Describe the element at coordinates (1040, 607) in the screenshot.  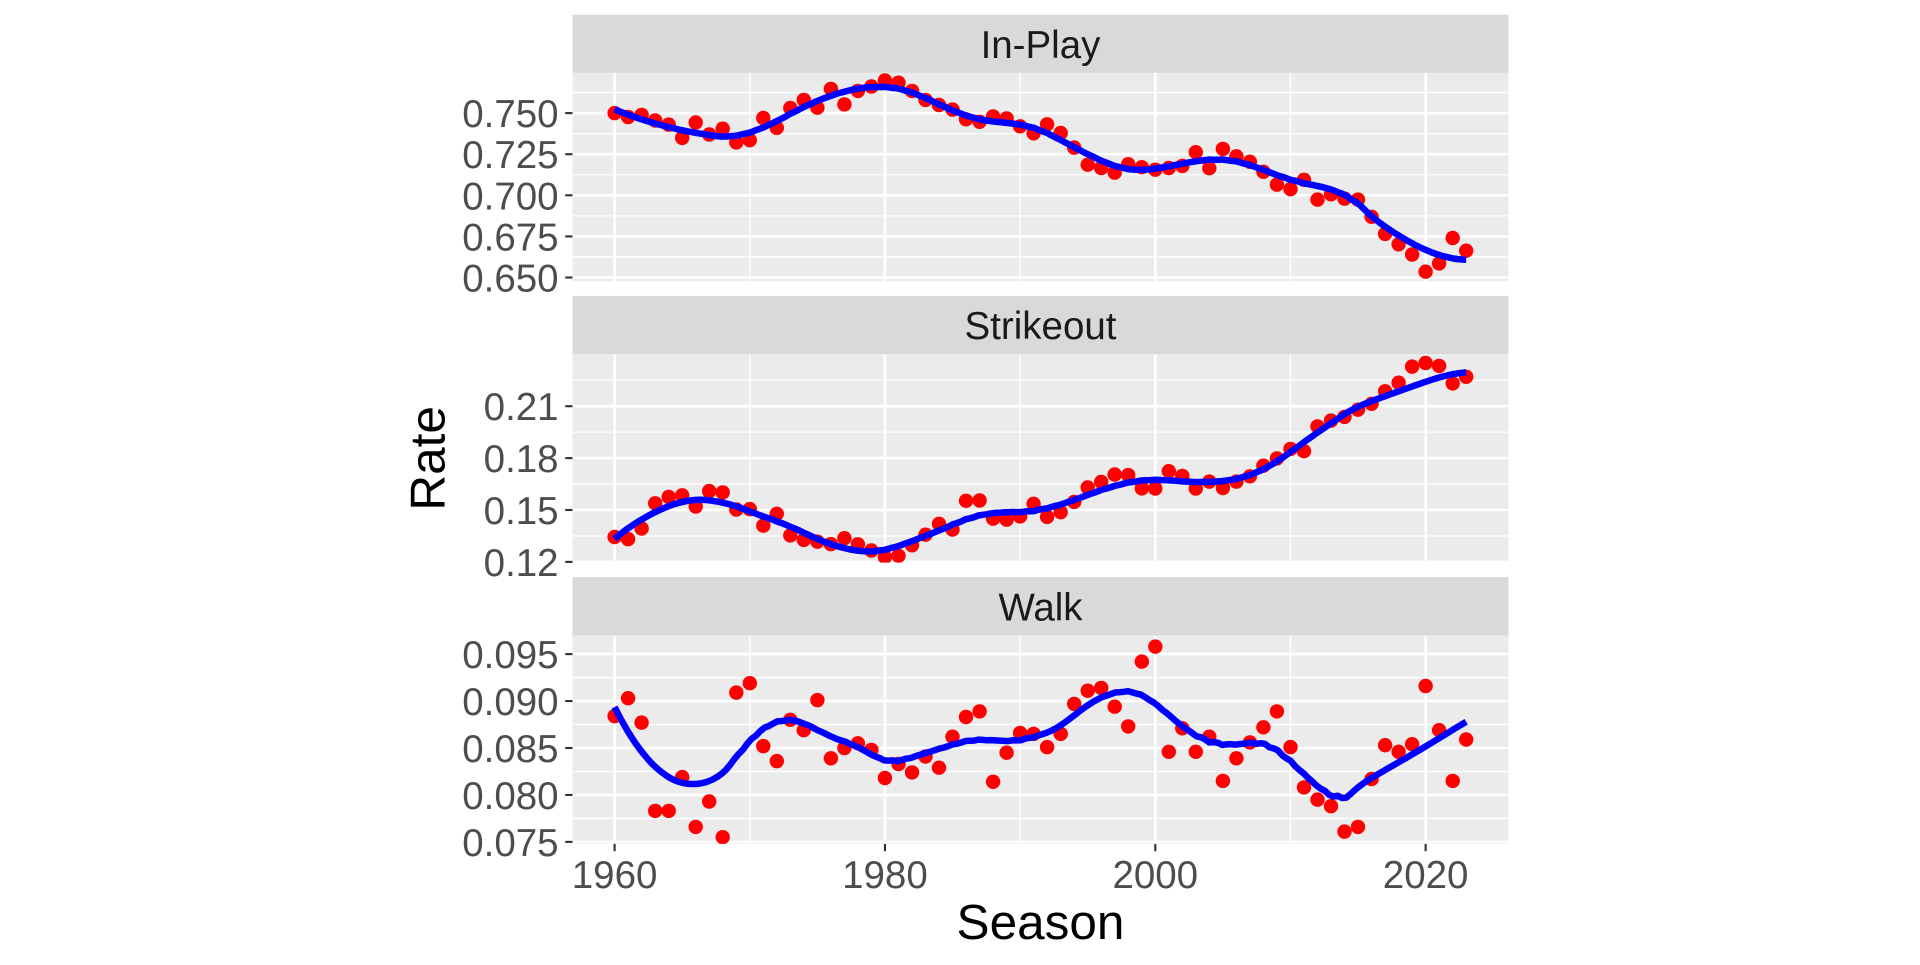
I see `svg-text: Walk` at that location.